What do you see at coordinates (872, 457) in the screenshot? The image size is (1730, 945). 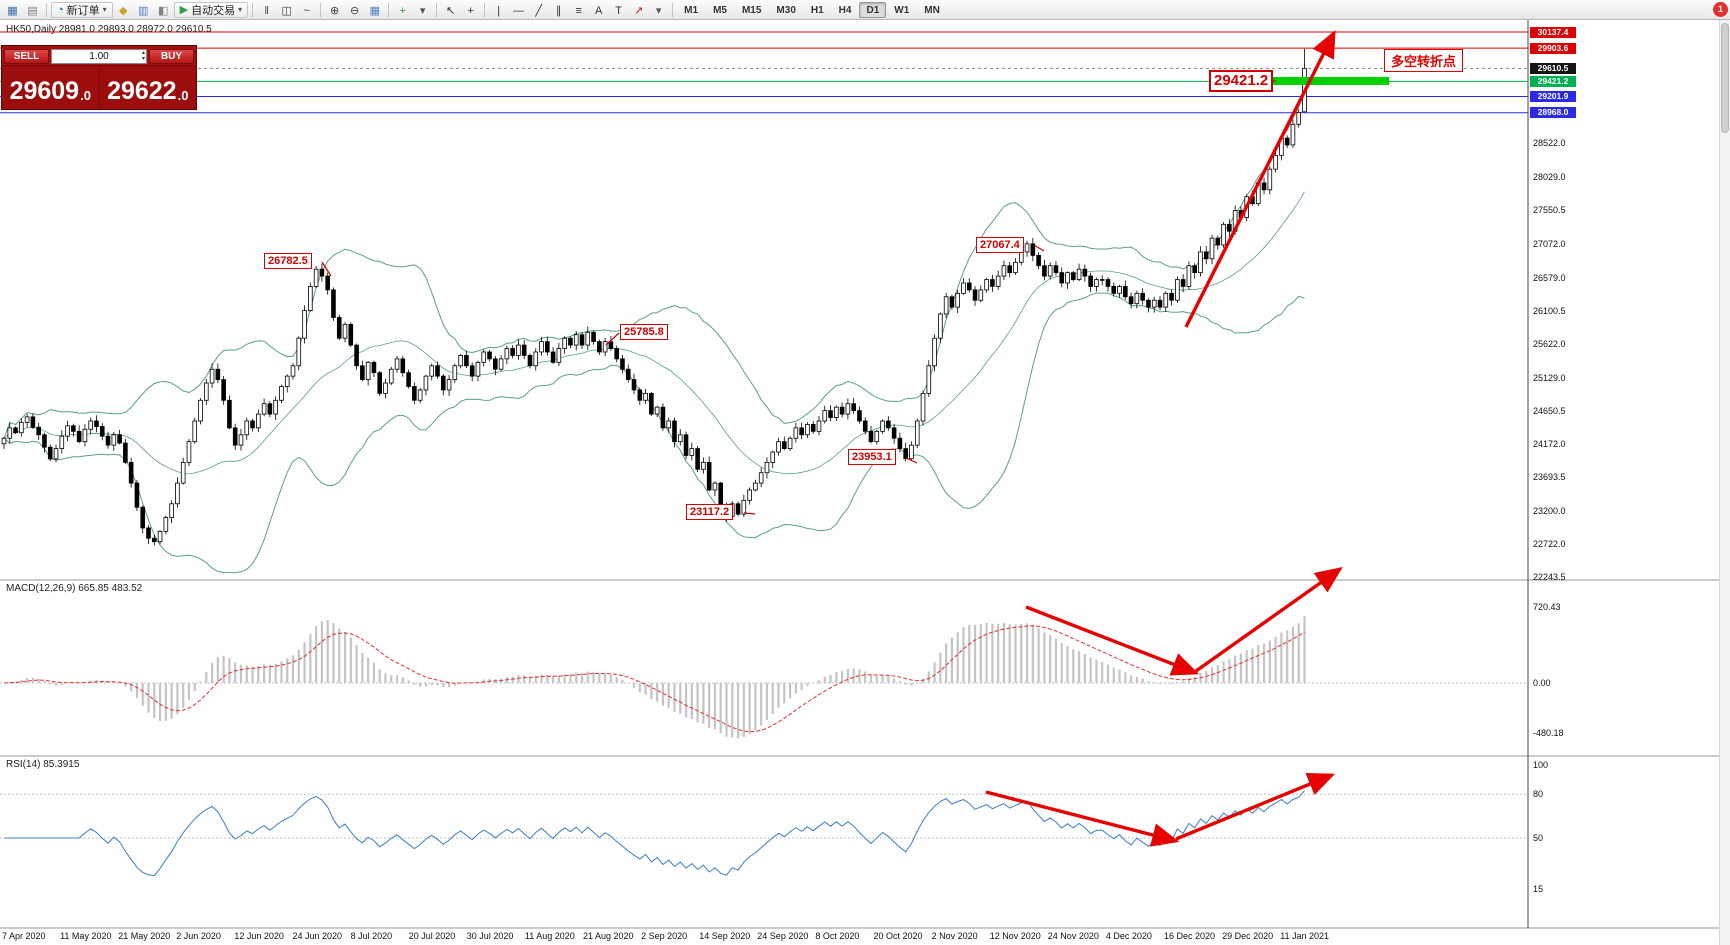 I see `price-callout: 23953.1` at bounding box center [872, 457].